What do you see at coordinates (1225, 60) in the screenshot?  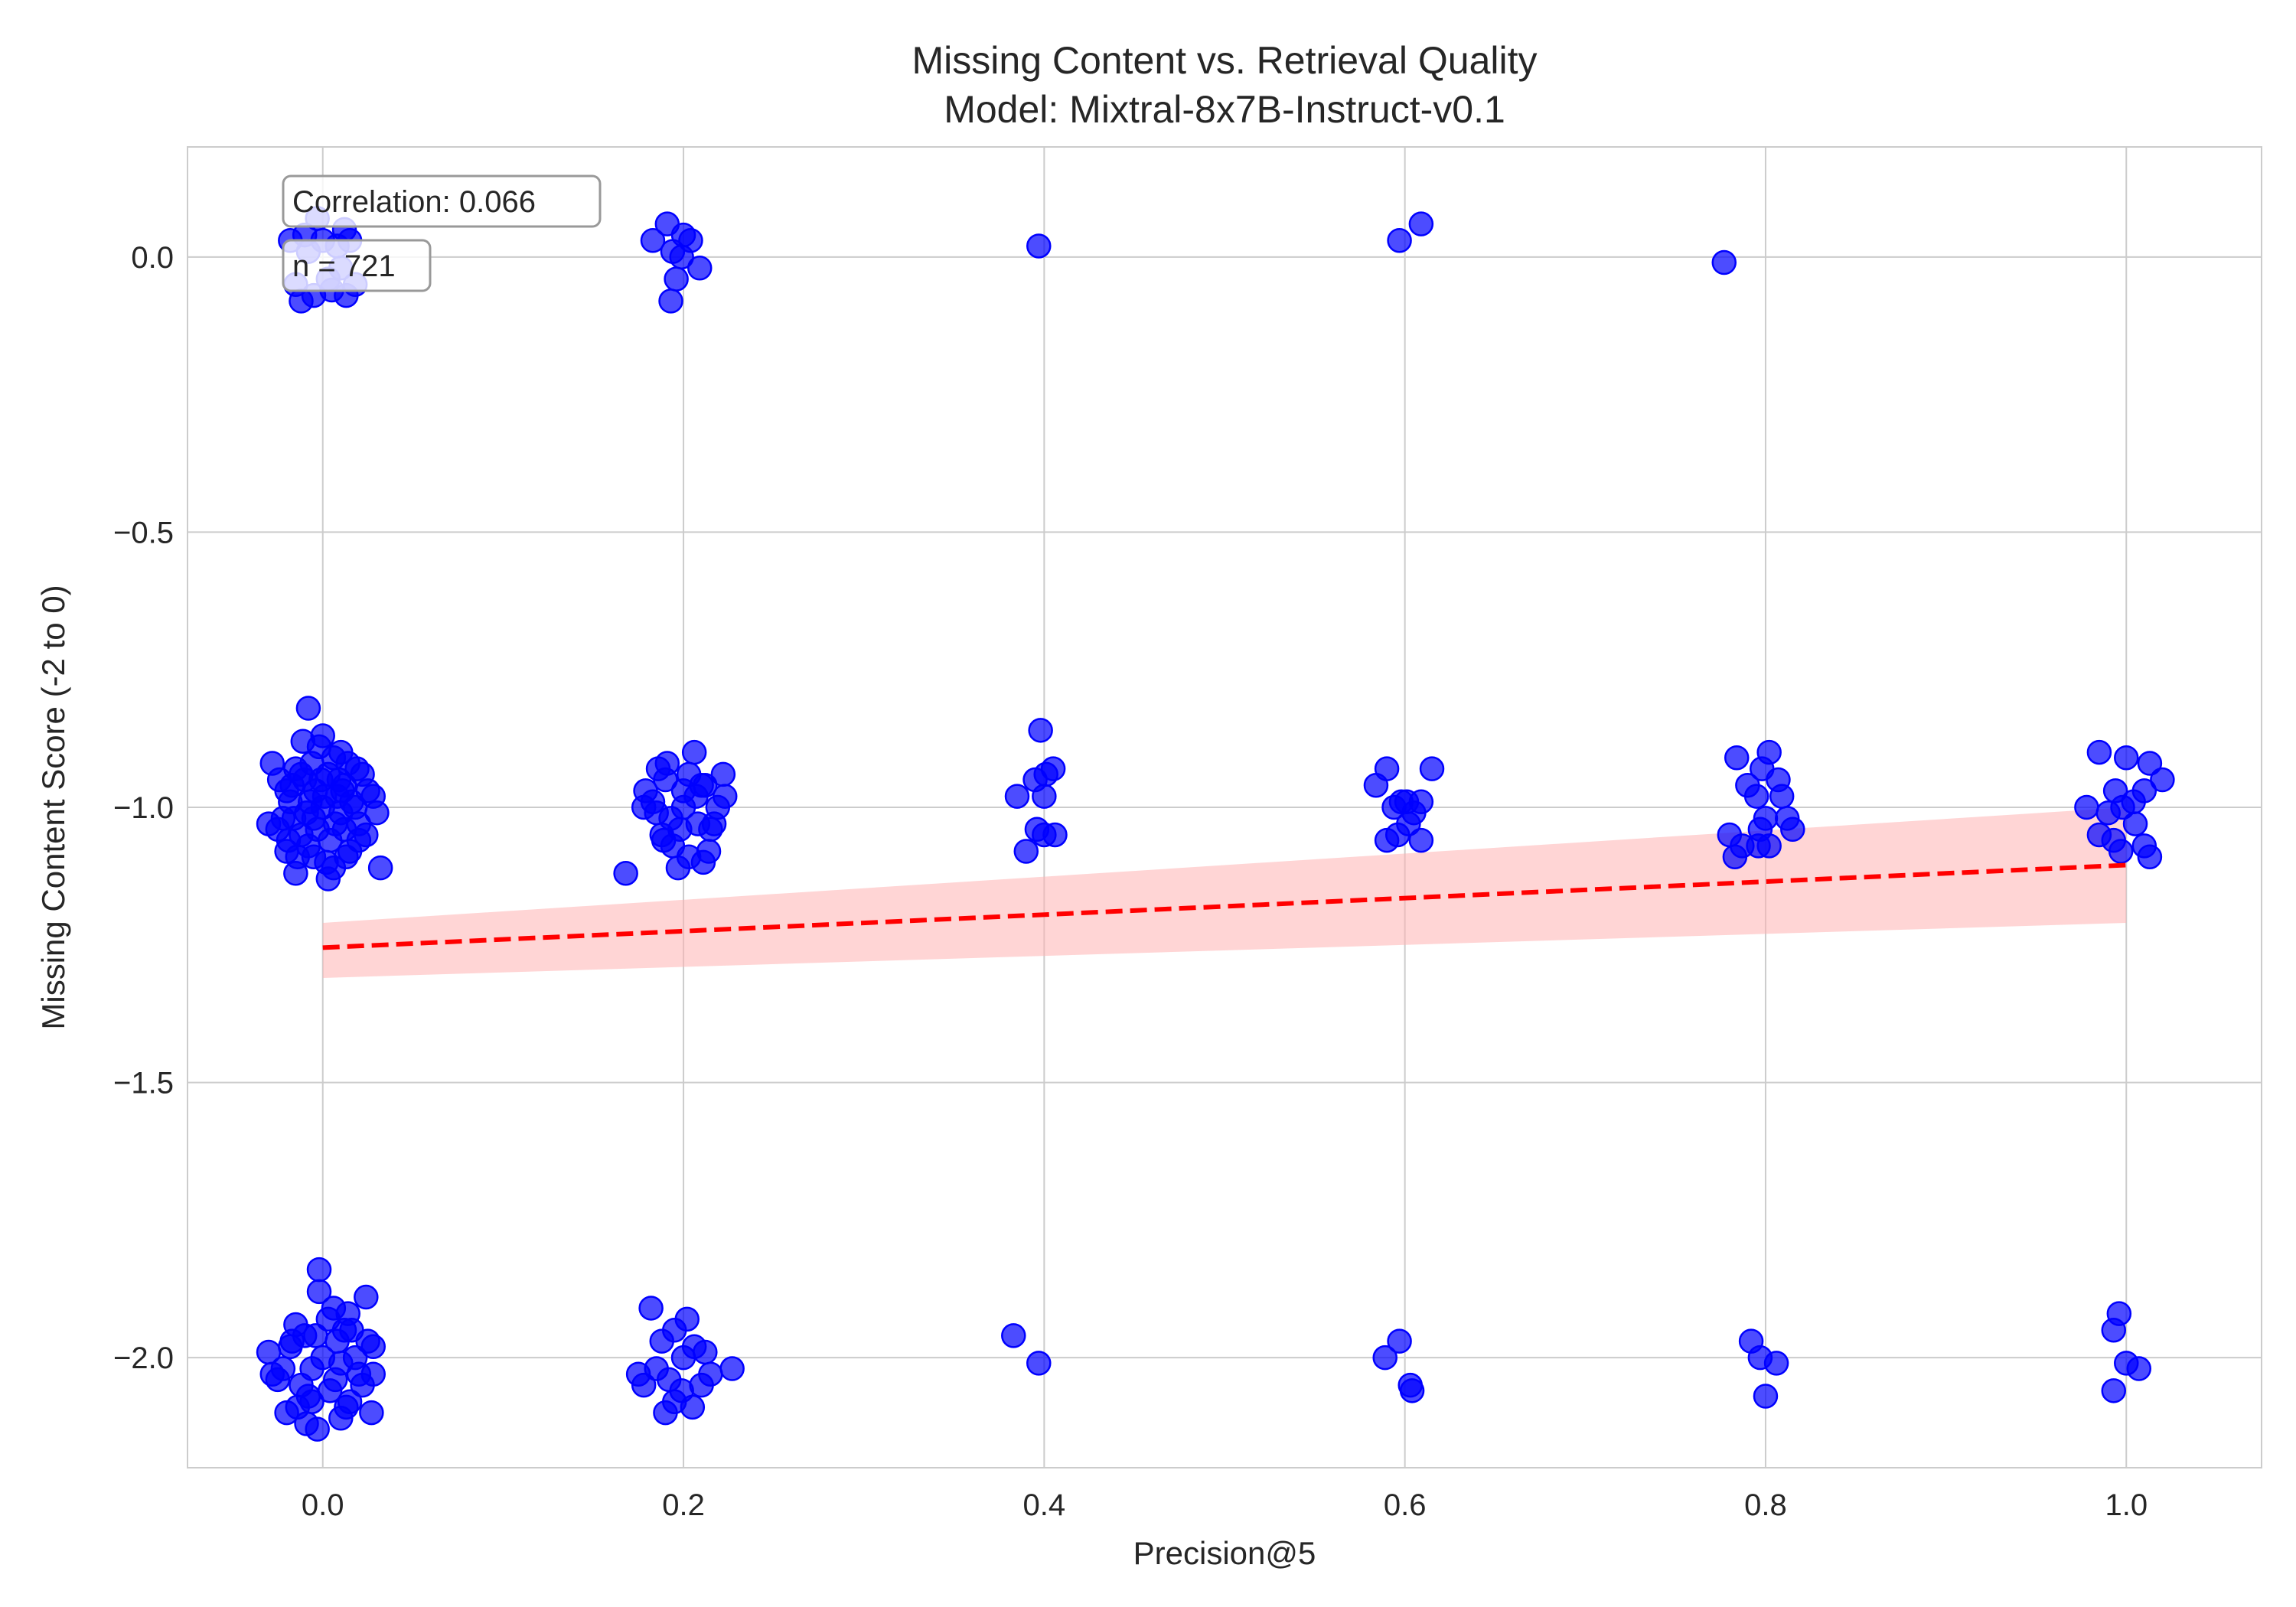 I see `chart-title: Missing Content vs. Retrieval Quality` at bounding box center [1225, 60].